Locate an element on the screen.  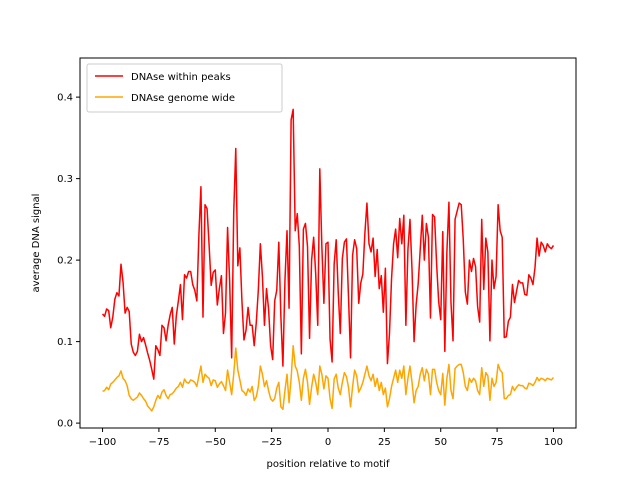
x-tick-label: −100 is located at coordinates (102, 442).